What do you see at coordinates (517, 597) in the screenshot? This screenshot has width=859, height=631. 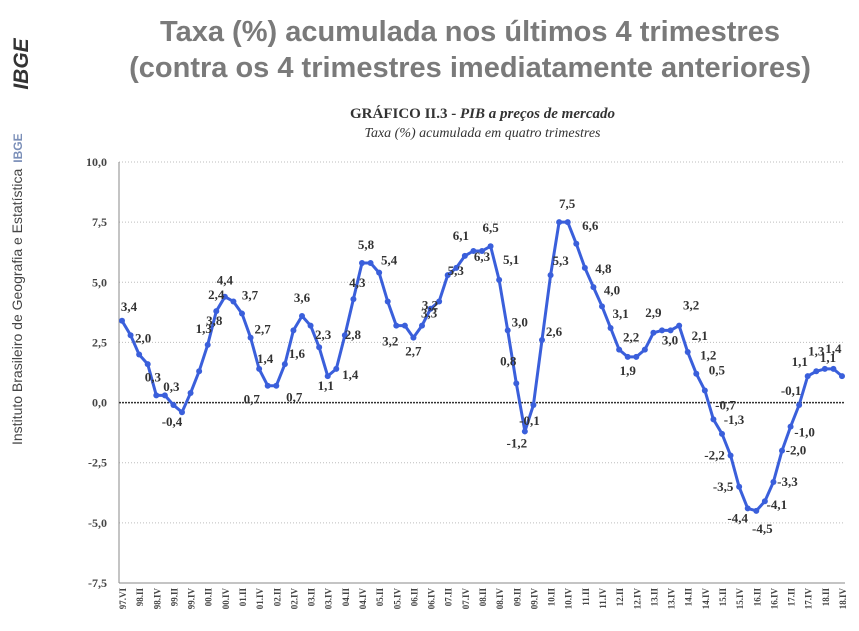 I see `x-tick-label: 09.II` at bounding box center [517, 597].